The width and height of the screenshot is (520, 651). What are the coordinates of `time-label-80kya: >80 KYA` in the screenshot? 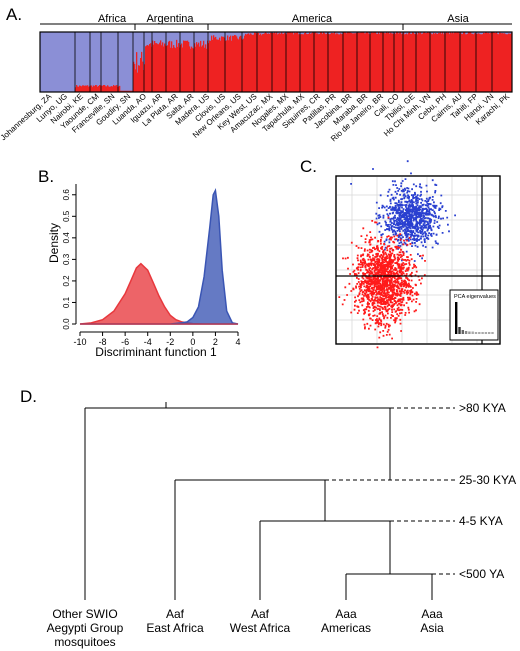 It's located at (482, 408).